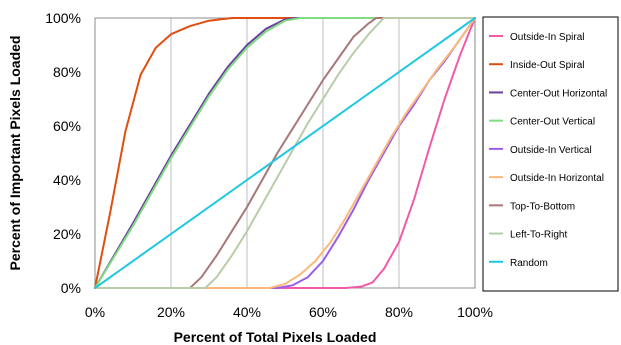  I want to click on x-tick-label: 40%, so click(247, 312).